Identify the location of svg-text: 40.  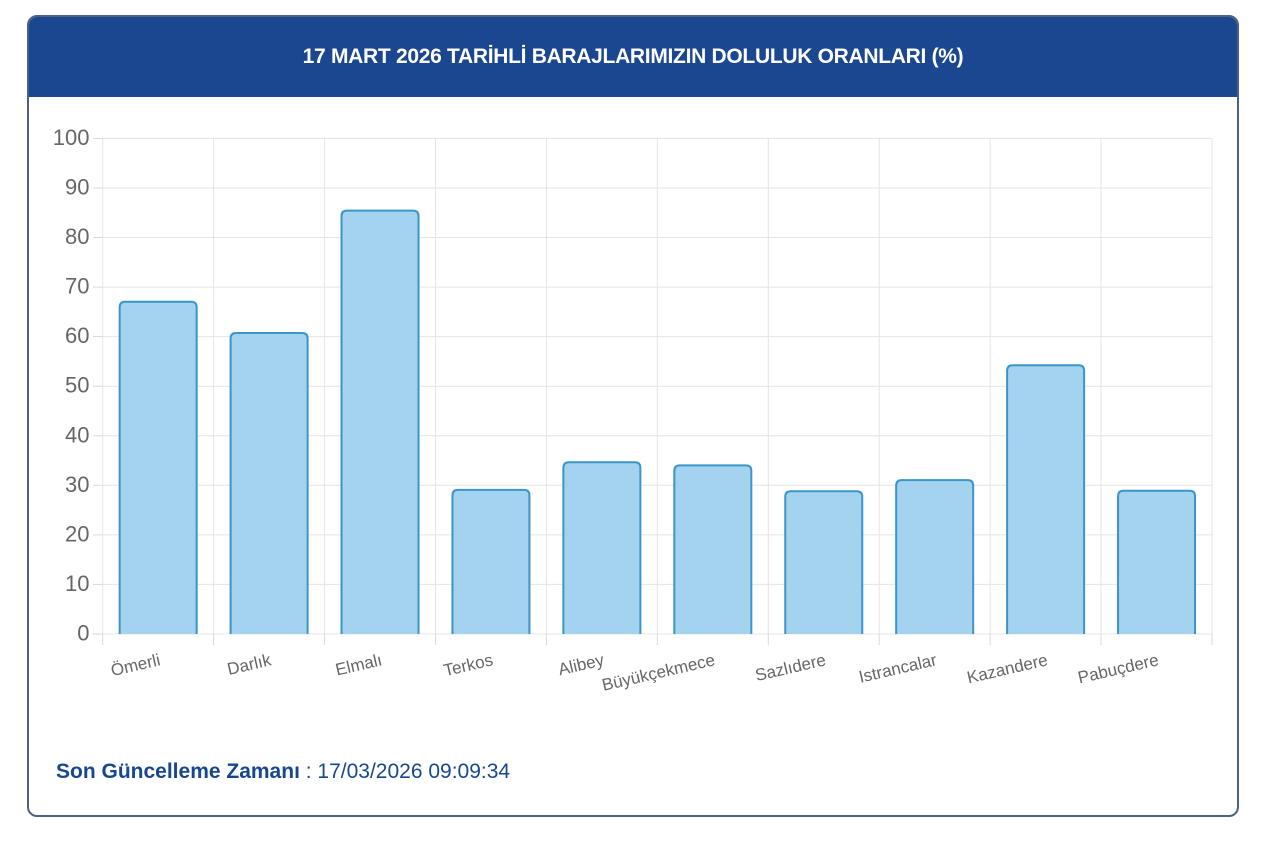
(77, 434).